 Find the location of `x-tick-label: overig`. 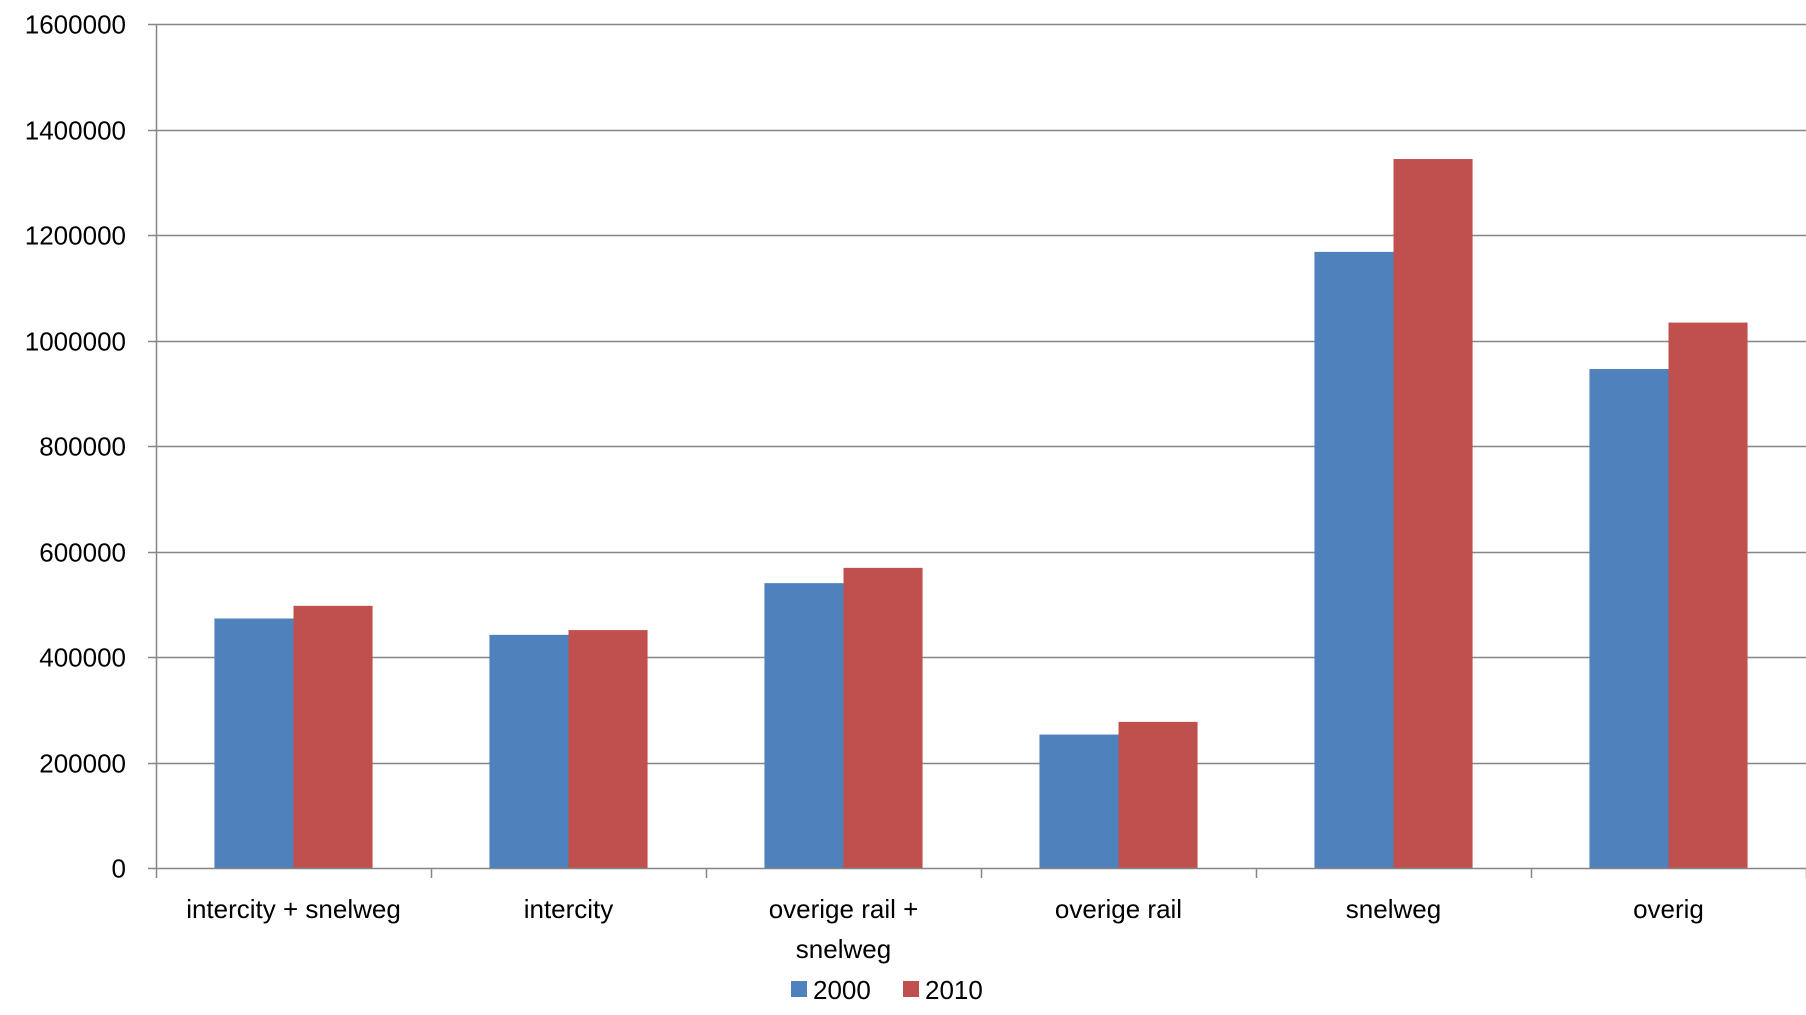

x-tick-label: overig is located at coordinates (1668, 909).